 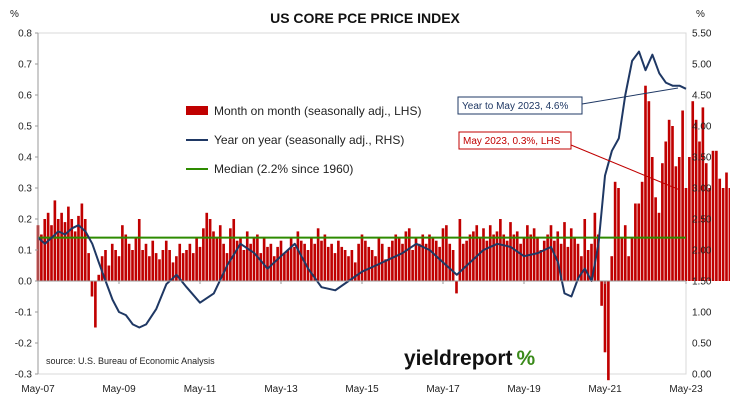 I want to click on brand-percent: %, so click(x=526, y=358).